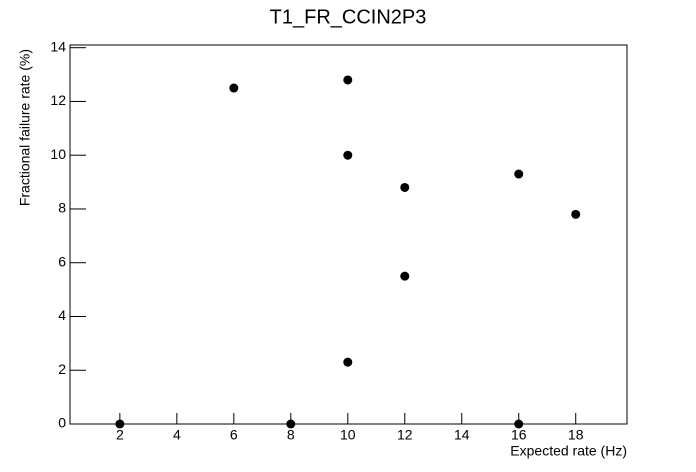 This screenshot has height=472, width=696. Describe the element at coordinates (568, 451) in the screenshot. I see `x-axis-label: Expected rate (Hz)` at that location.